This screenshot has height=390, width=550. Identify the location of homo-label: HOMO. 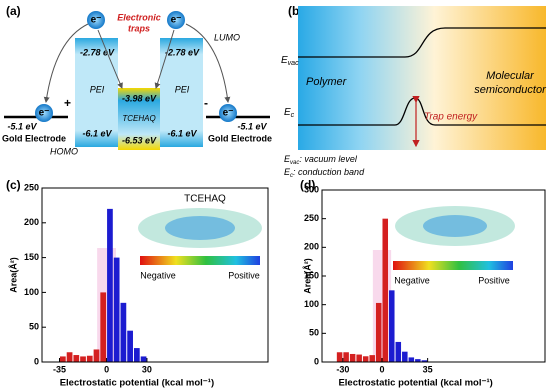
(64, 151).